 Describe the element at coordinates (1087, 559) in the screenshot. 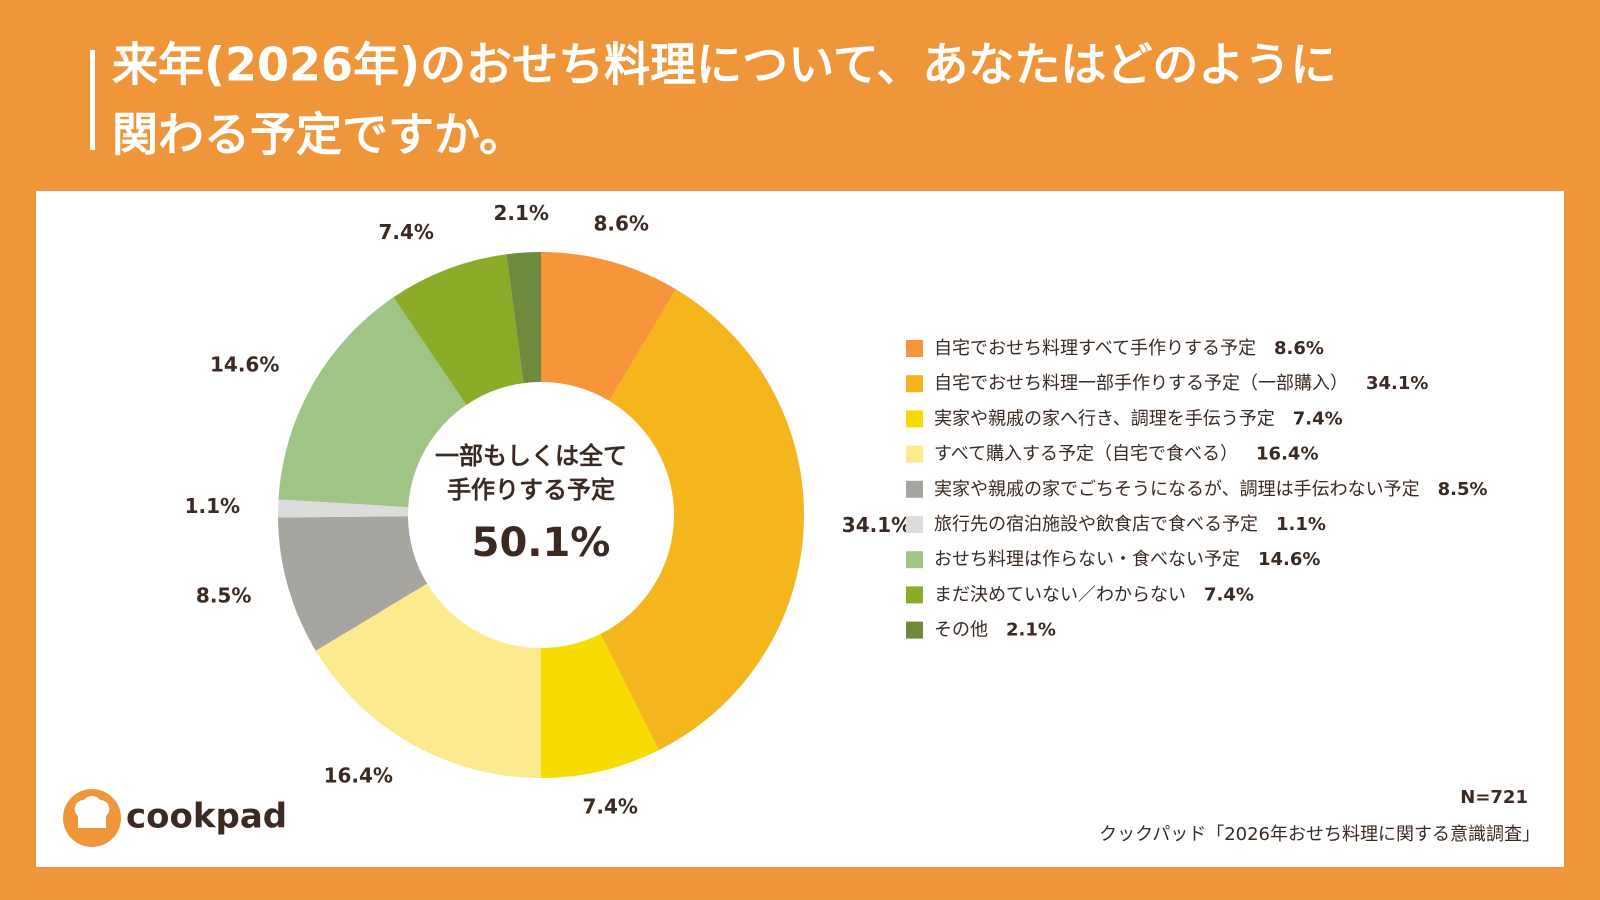

I see `legend-label: おせち料理は作らない・食べない予定` at that location.